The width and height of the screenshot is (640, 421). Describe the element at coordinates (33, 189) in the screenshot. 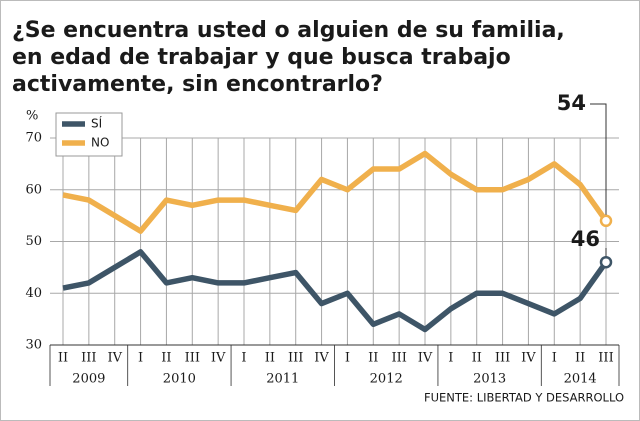

I see `y-tick-label: 60` at that location.